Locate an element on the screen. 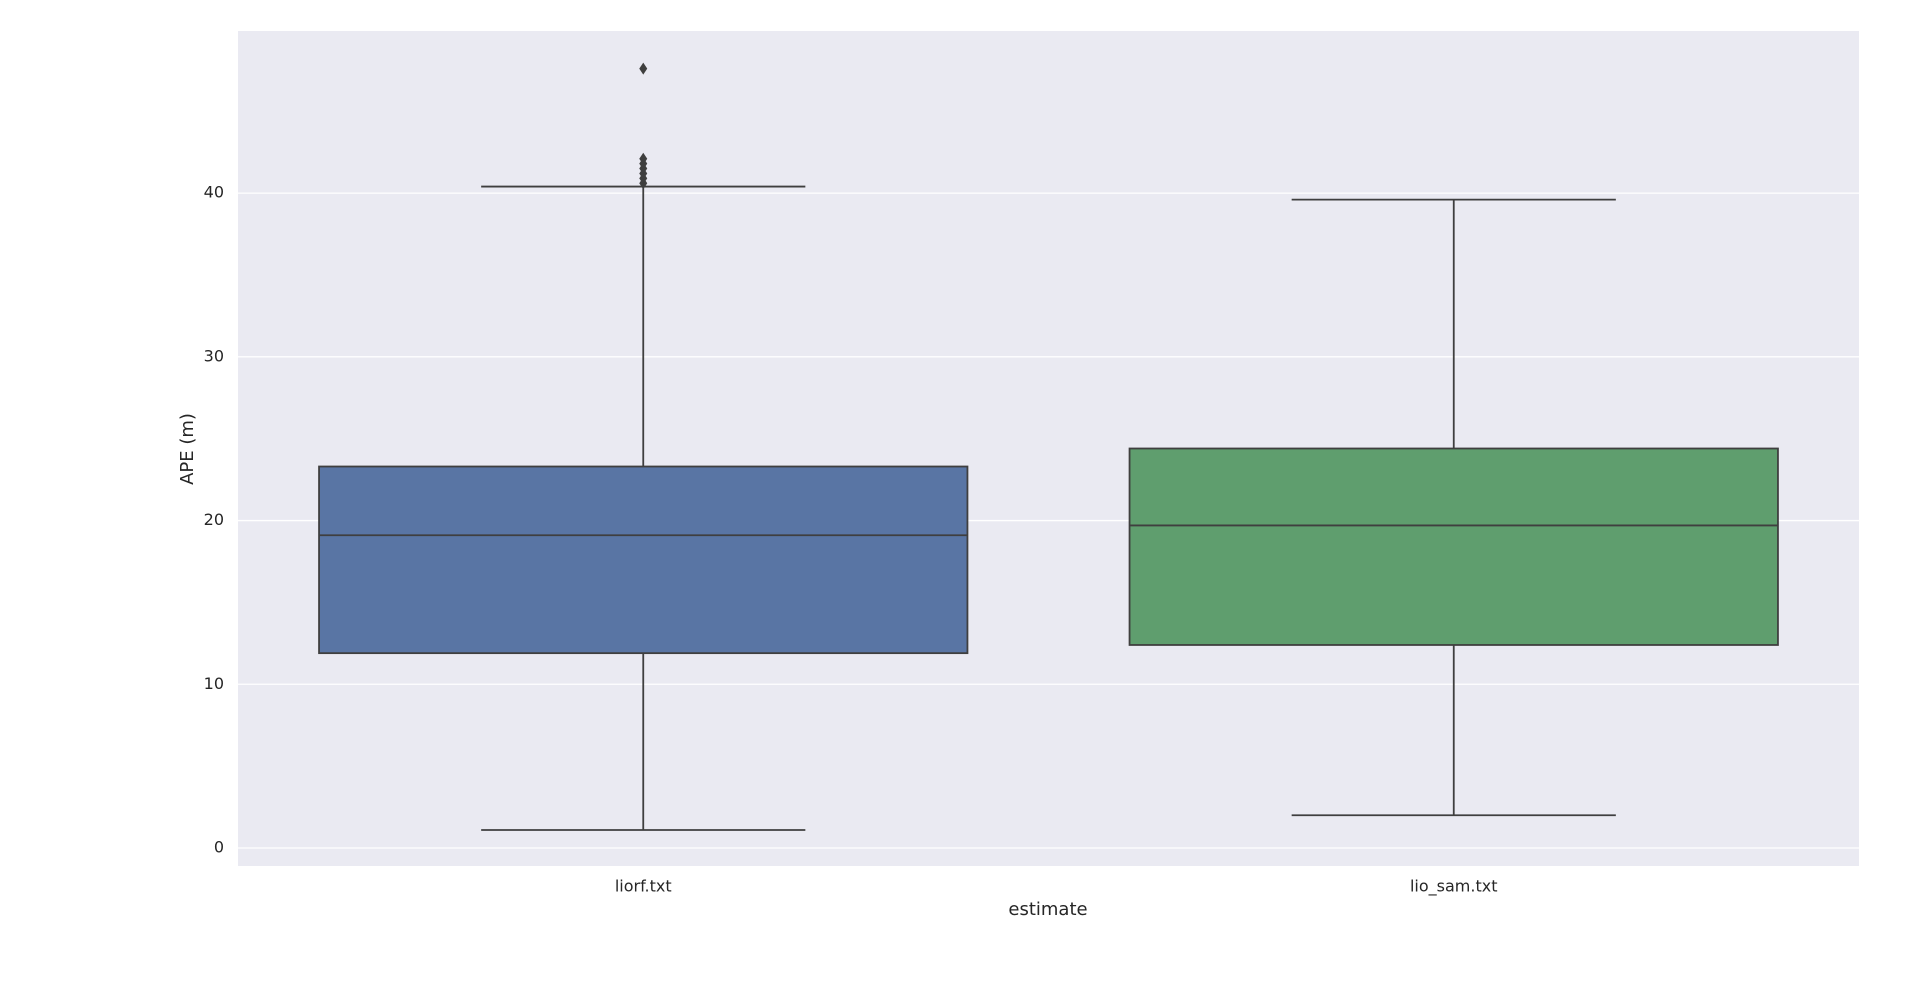  y-tick-label: 0 is located at coordinates (219, 846).